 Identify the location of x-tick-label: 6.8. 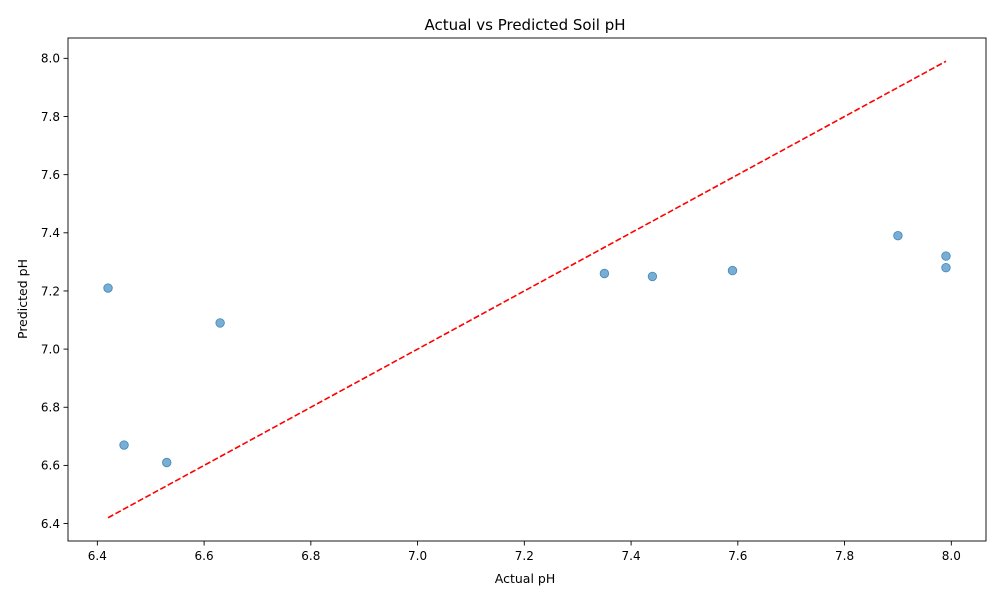
(310, 556).